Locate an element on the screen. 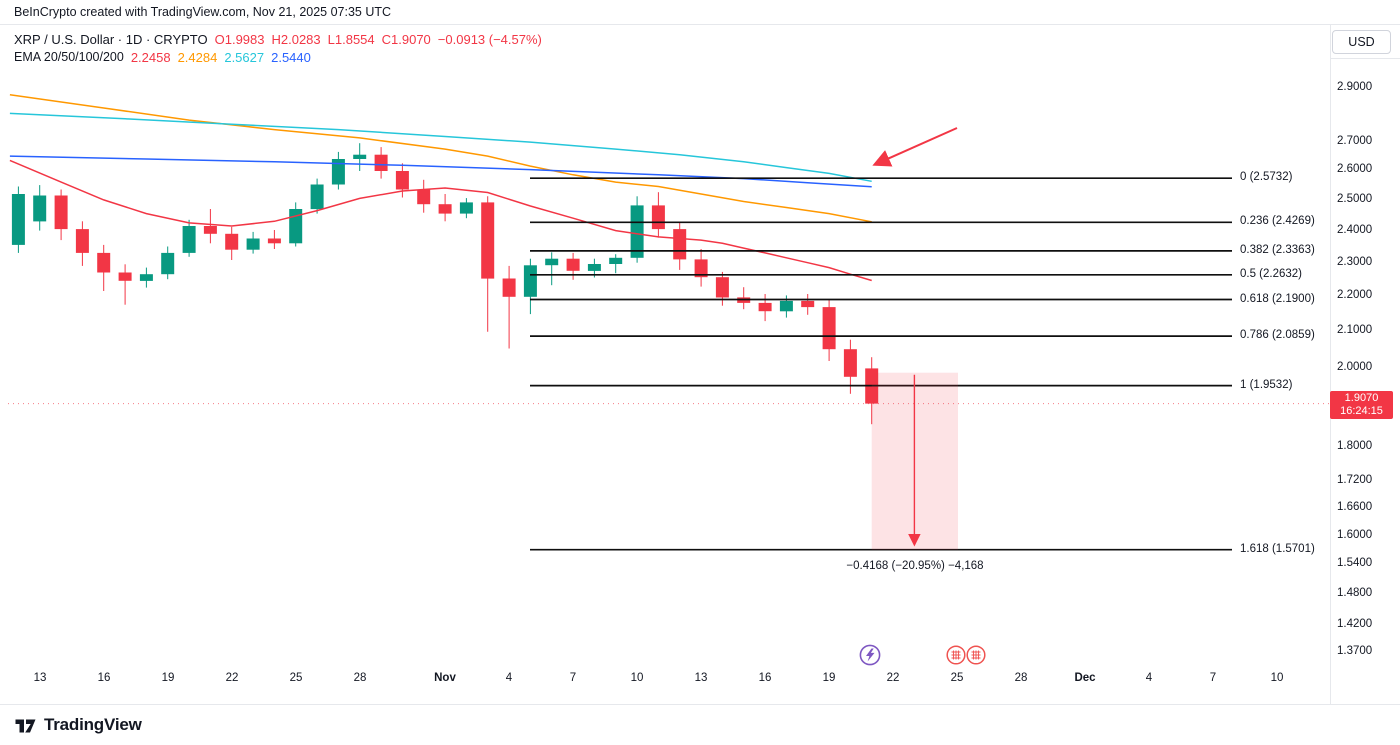 Image resolution: width=1400 pixels, height=745 pixels. price-scale-label: 2.2000 is located at coordinates (1355, 295).